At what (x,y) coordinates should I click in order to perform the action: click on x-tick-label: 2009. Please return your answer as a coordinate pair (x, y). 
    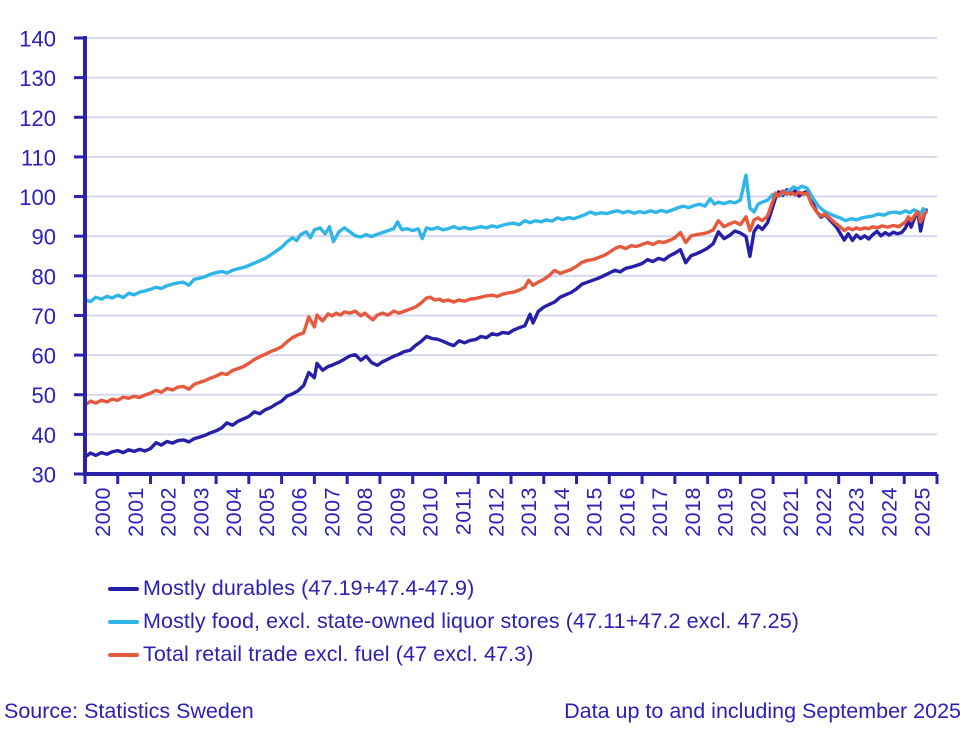
    Looking at the image, I should click on (398, 512).